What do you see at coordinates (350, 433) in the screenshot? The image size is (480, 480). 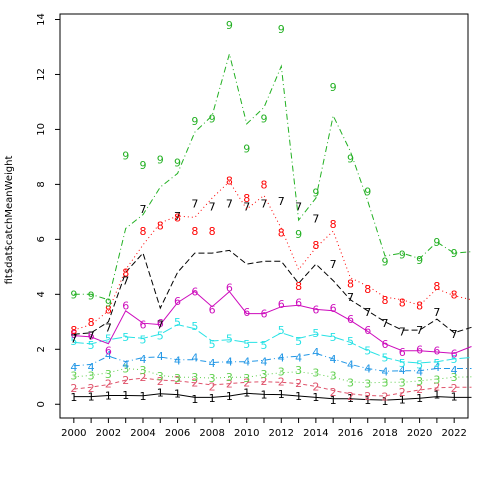 I see `x-tick-label: 2016` at bounding box center [350, 433].